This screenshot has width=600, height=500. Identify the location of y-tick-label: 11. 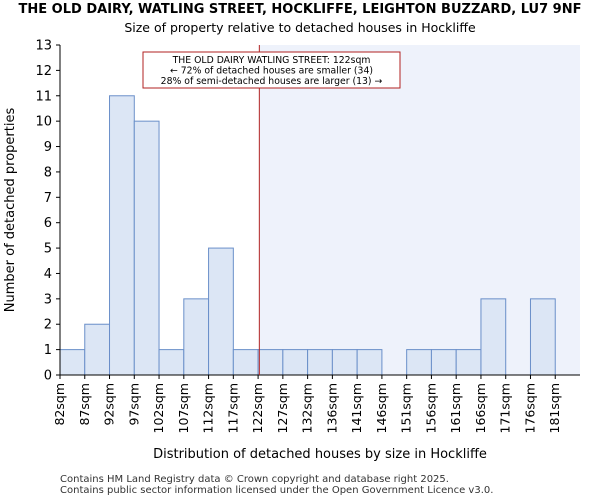
(43, 96).